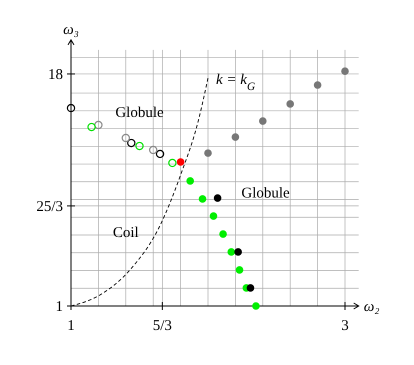 The width and height of the screenshot is (414, 365). What do you see at coordinates (49, 206) in the screenshot?
I see `y-tick-label: 25/3` at bounding box center [49, 206].